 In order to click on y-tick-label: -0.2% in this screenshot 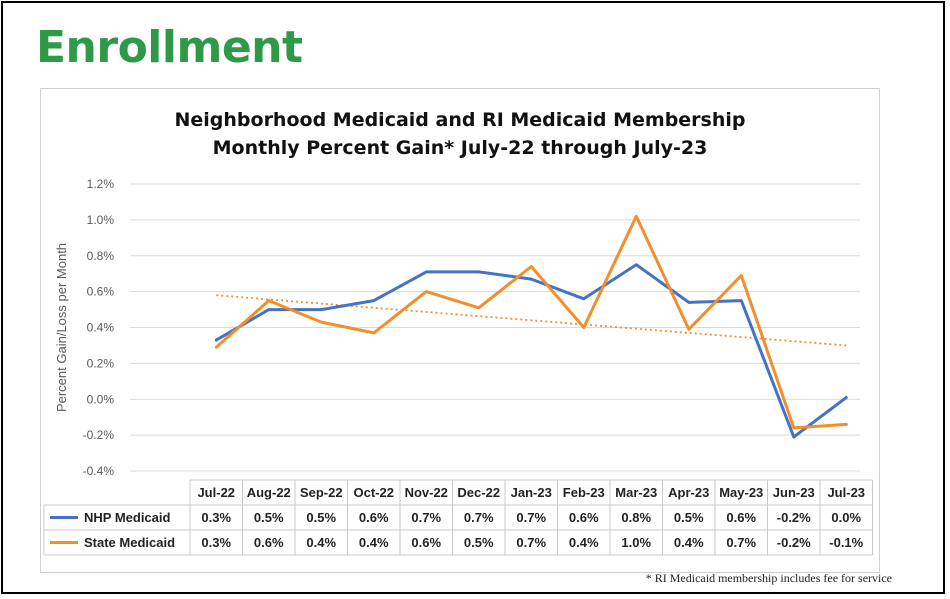, I will do `click(99, 435)`.